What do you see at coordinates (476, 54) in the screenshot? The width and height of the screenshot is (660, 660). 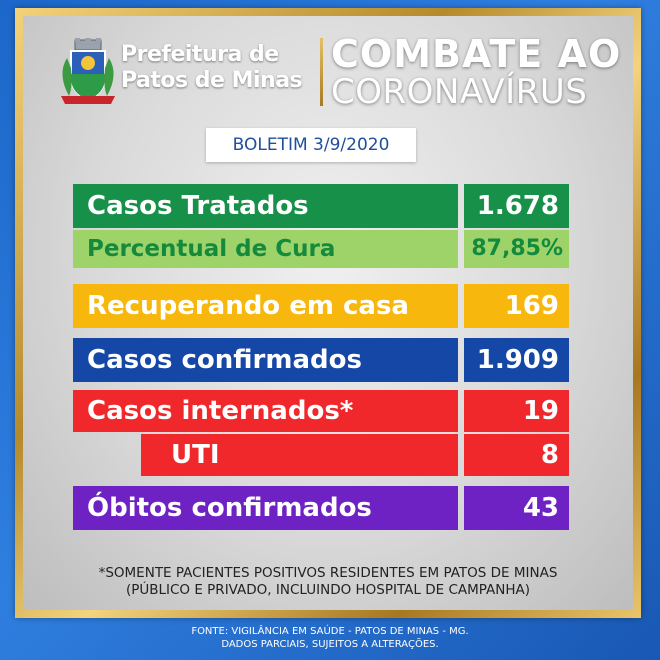 I see `campaign-title-line-1: COMBATE AO` at bounding box center [476, 54].